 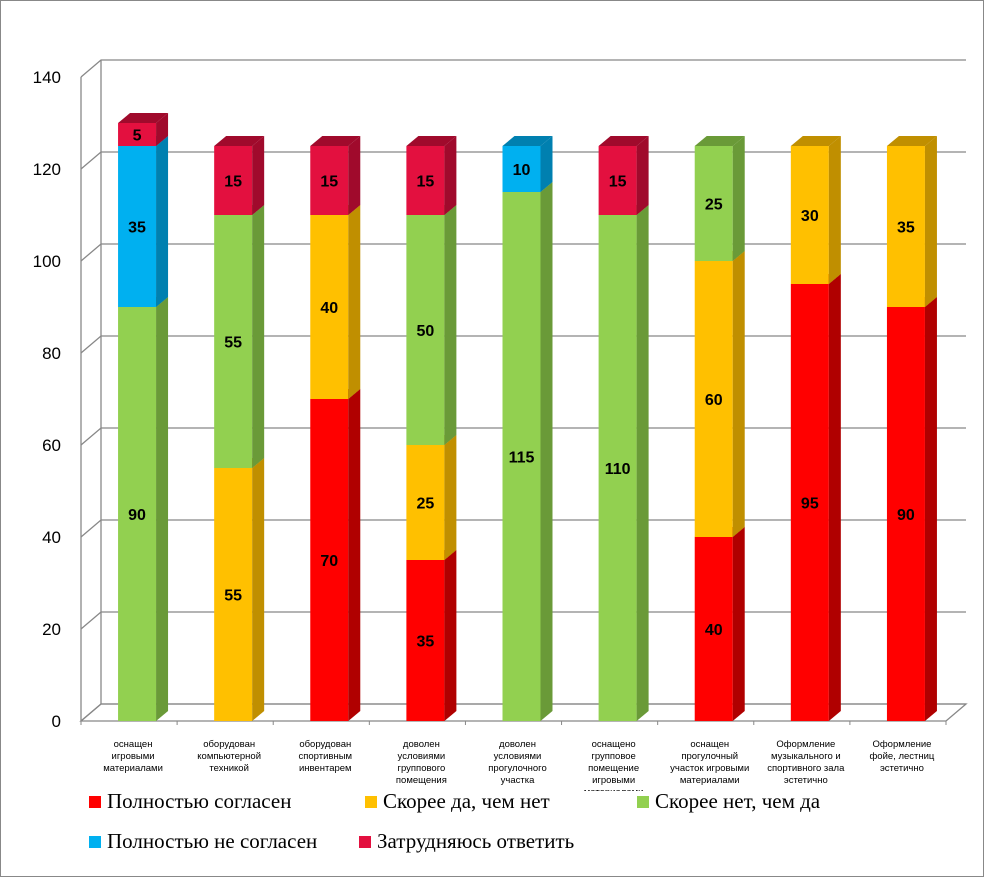 What do you see at coordinates (47, 261) in the screenshot?
I see `y-tick-label: 100` at bounding box center [47, 261].